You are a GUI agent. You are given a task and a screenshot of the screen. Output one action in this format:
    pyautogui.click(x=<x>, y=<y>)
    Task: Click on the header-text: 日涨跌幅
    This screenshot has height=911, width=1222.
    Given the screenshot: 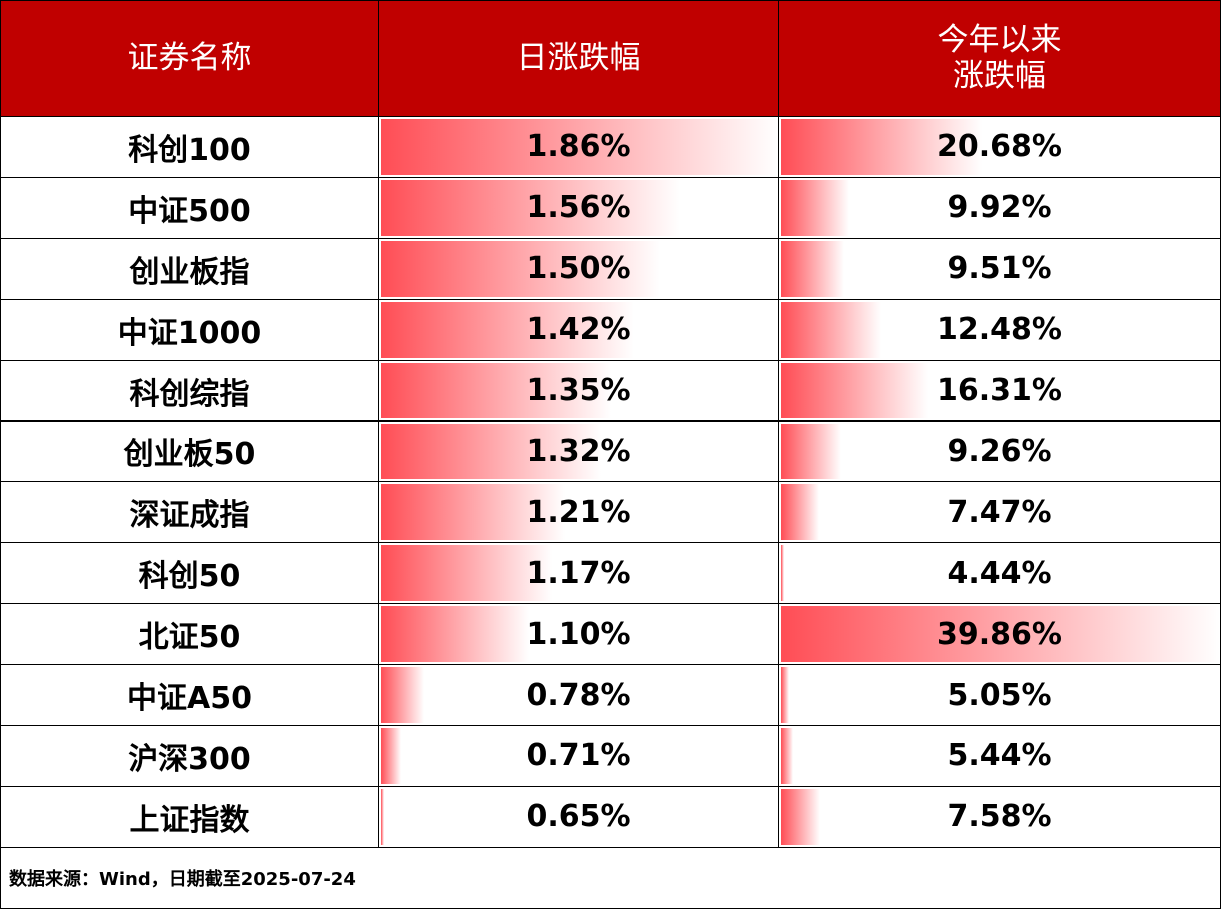 What is the action you would take?
    pyautogui.click(x=578, y=57)
    